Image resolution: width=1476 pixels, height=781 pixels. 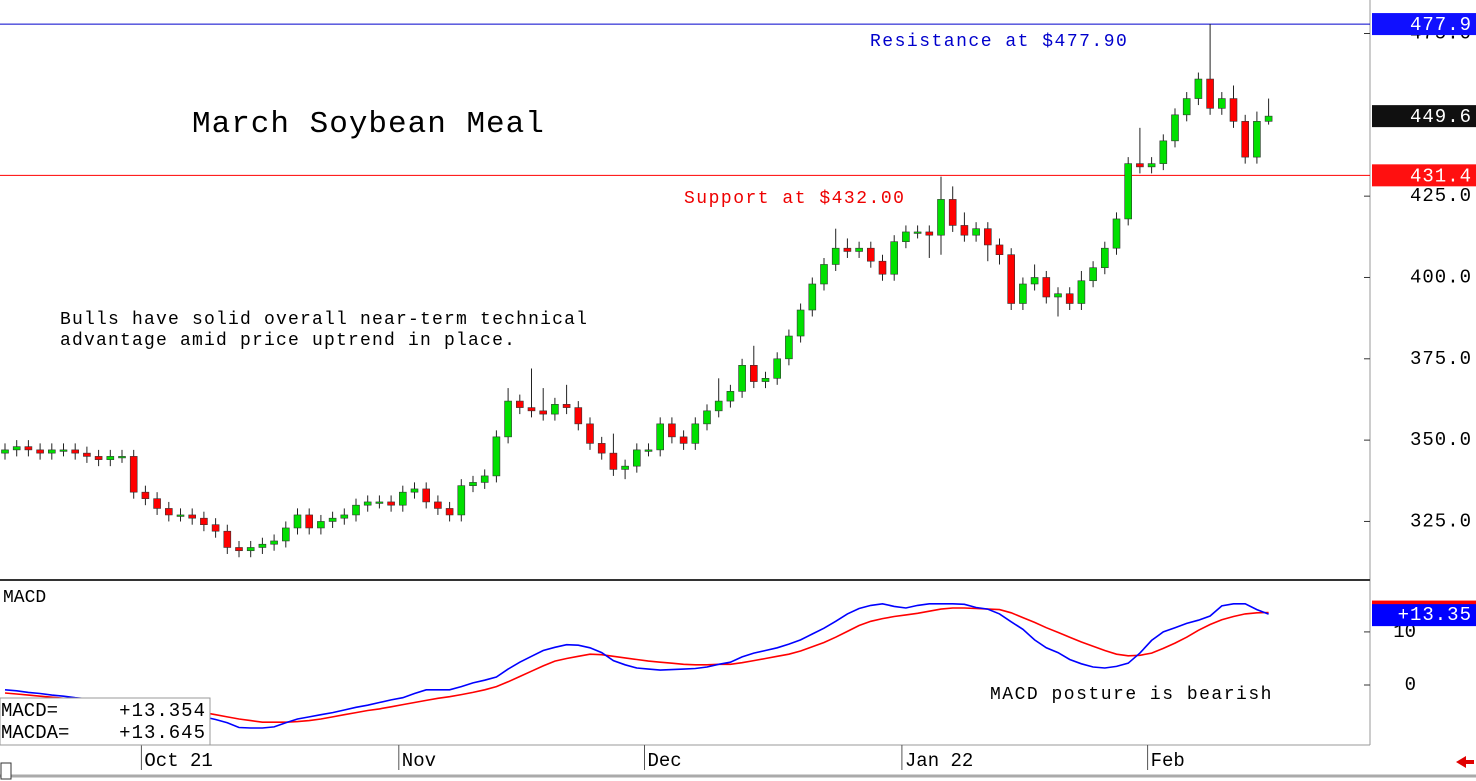 I want to click on y-tick-label: 350.0, so click(x=1441, y=440).